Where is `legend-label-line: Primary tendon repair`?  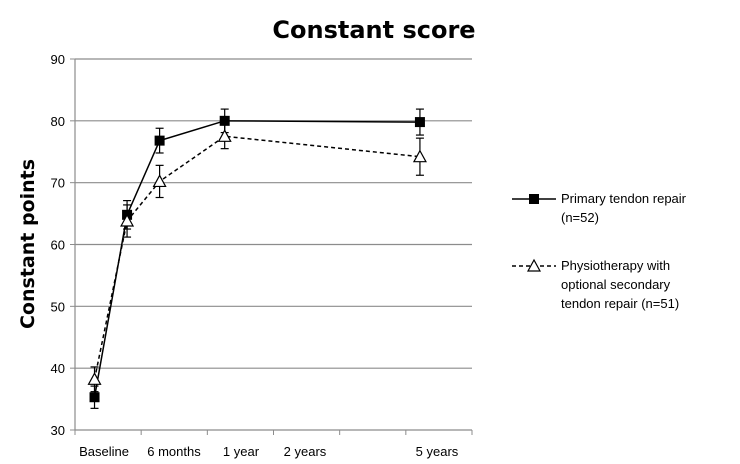 legend-label-line: Primary tendon repair is located at coordinates (624, 198).